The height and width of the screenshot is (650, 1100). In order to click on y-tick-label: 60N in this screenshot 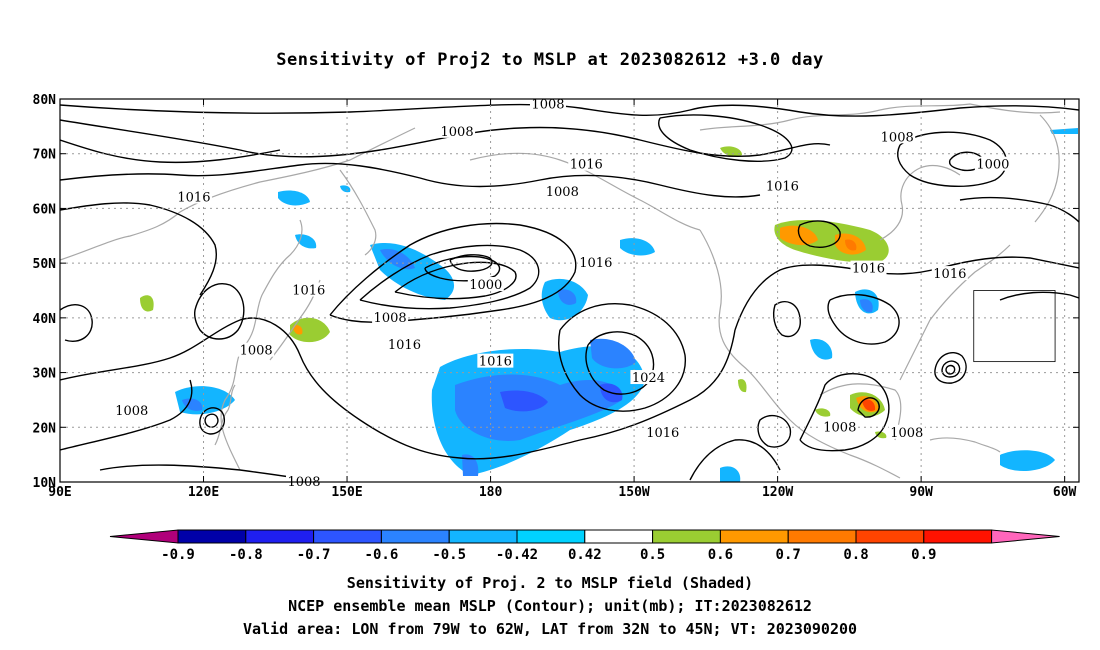, I will do `click(45, 209)`.